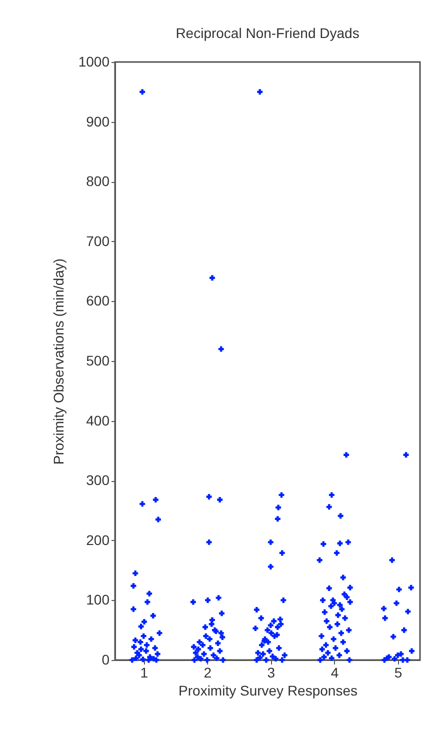 The width and height of the screenshot is (429, 735). What do you see at coordinates (98, 480) in the screenshot?
I see `y-tick-label: 300` at bounding box center [98, 480].